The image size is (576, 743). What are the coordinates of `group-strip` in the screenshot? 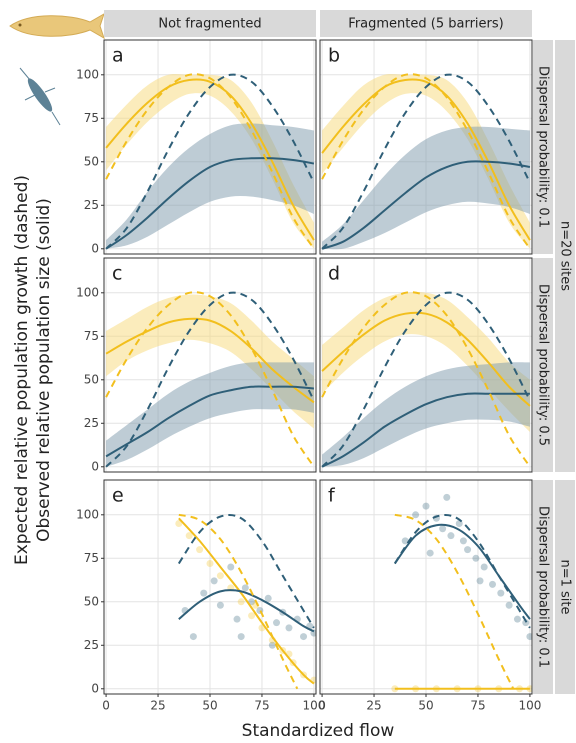 It's located at (565, 587).